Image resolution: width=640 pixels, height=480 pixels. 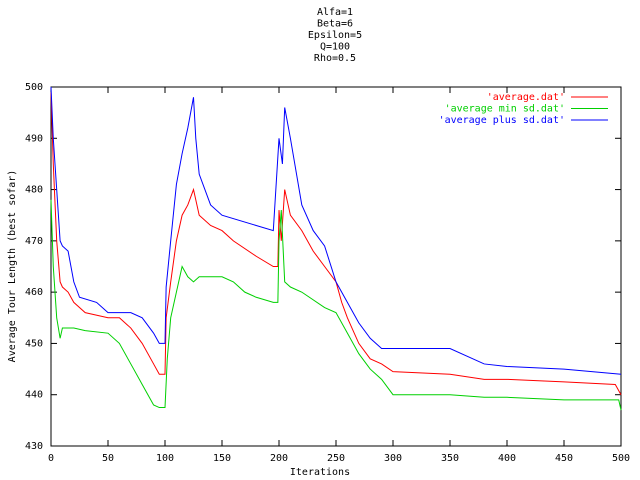 What do you see at coordinates (450, 458) in the screenshot?
I see `x-tick-label: 350` at bounding box center [450, 458].